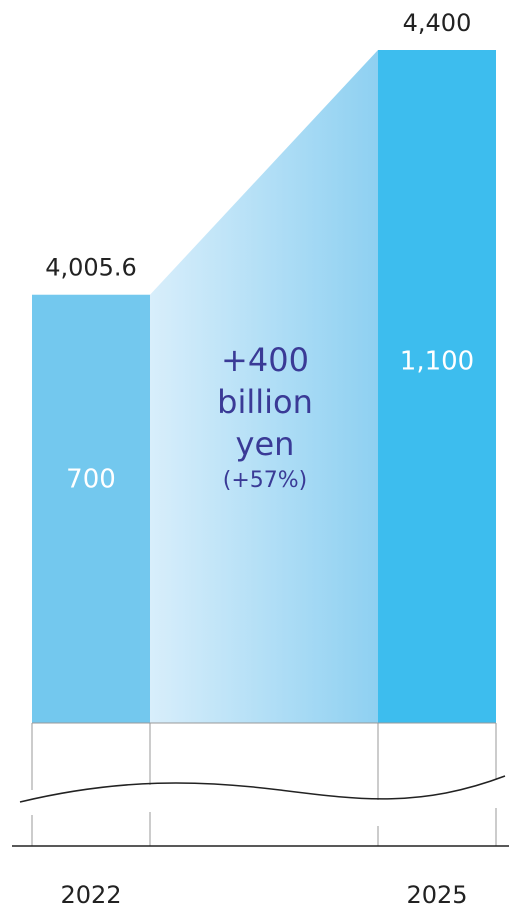 This screenshot has width=509, height=912. Describe the element at coordinates (91, 268) in the screenshot. I see `bar-total-label: 4,005.6` at that location.